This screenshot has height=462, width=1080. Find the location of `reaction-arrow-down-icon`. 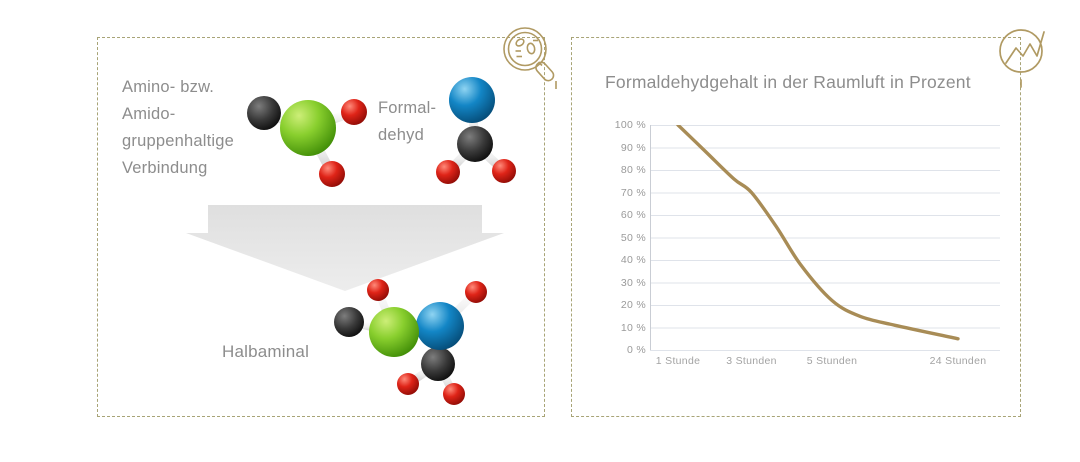

reaction-arrow-down-icon is located at coordinates (345, 248).